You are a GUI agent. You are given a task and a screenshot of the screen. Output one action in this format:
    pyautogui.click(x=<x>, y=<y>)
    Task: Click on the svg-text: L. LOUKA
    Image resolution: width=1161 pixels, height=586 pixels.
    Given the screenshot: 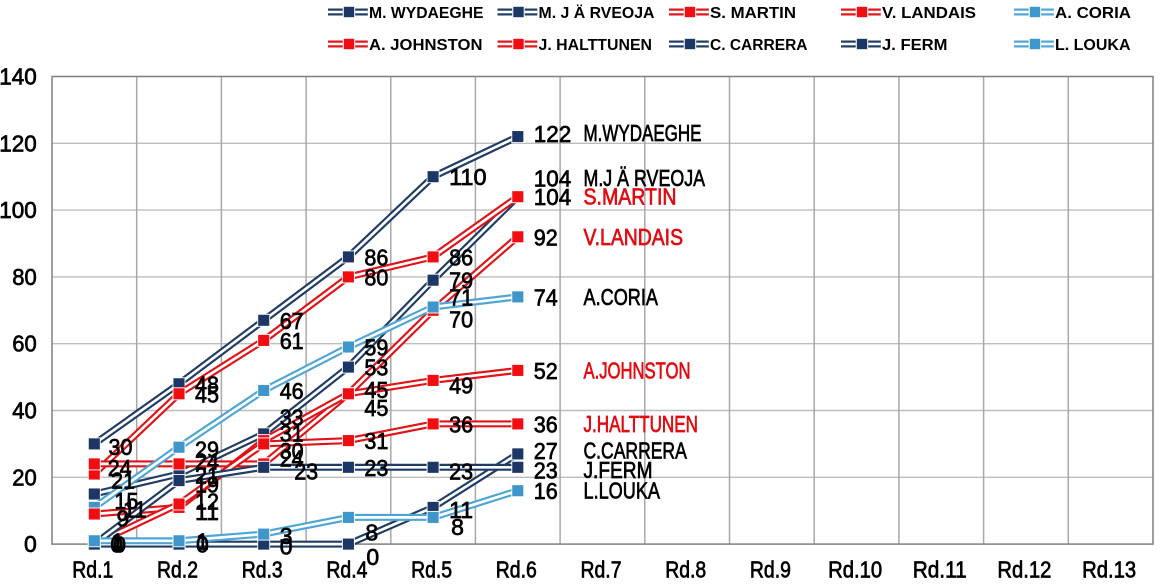 What is the action you would take?
    pyautogui.click(x=1093, y=45)
    